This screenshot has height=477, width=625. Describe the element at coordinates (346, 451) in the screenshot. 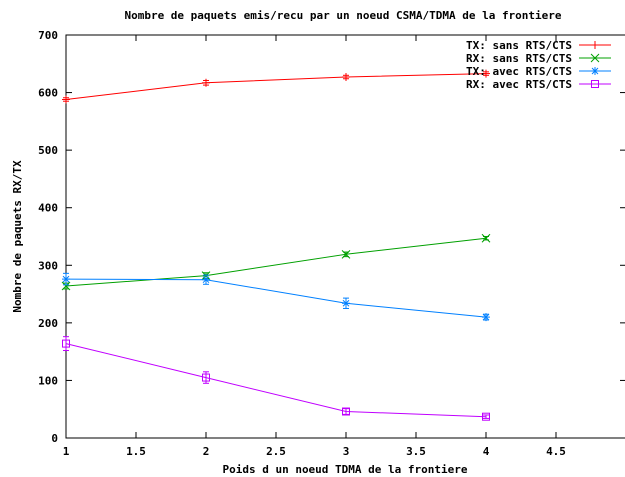

I see `x-tick-label: 3` at that location.